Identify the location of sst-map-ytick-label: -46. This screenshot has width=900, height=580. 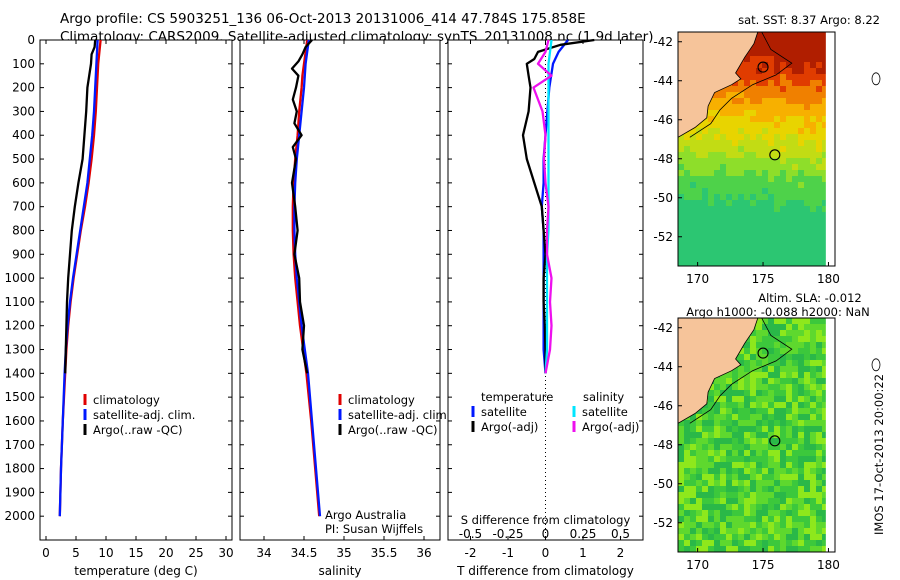
(663, 120).